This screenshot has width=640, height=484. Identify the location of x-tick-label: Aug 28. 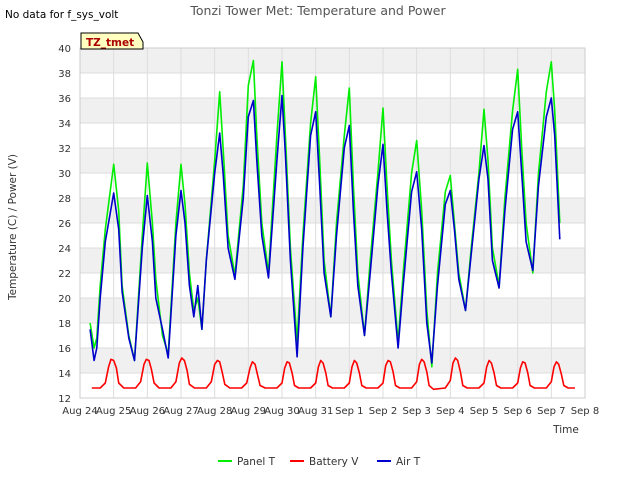
(214, 411).